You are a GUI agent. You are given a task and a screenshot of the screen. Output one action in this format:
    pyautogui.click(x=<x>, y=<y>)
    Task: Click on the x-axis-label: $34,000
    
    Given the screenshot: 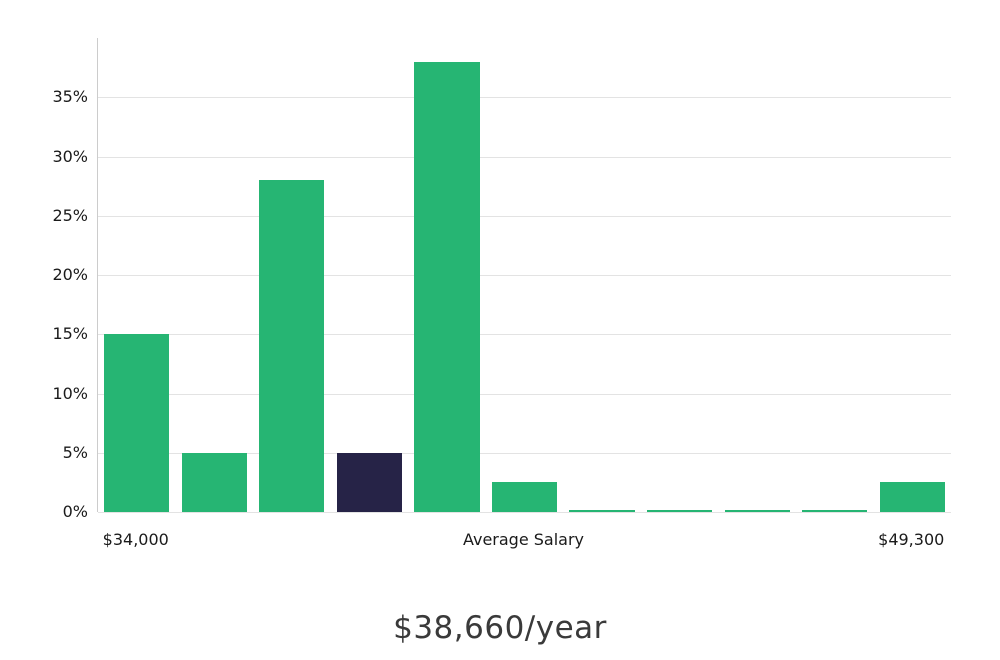 What is the action you would take?
    pyautogui.click(x=135, y=539)
    